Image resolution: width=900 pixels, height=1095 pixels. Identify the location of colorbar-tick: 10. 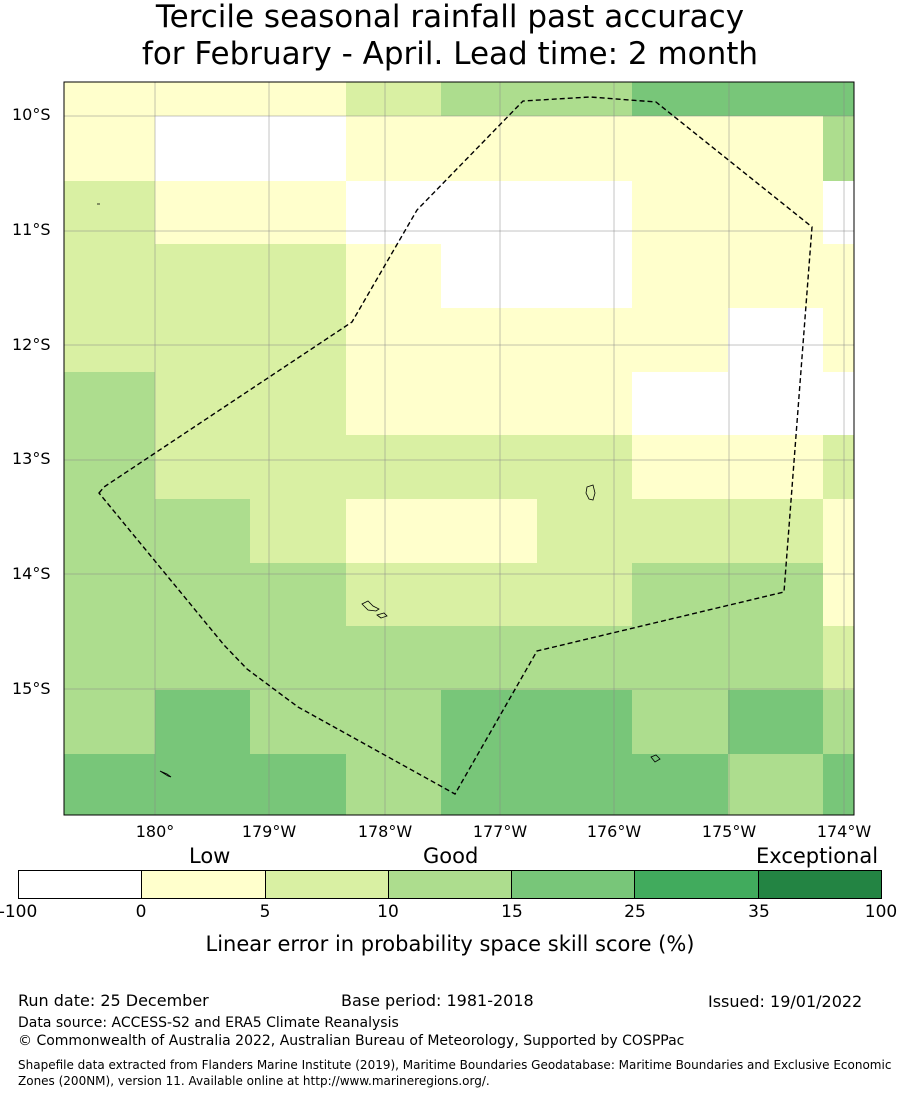
(388, 912).